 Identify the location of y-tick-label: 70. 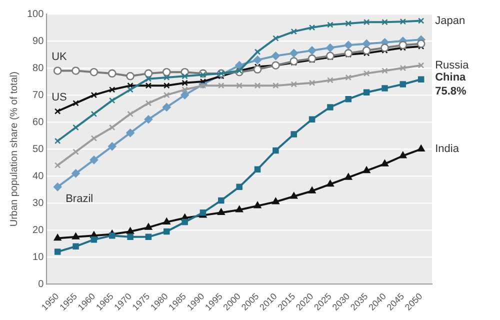
(38, 95).